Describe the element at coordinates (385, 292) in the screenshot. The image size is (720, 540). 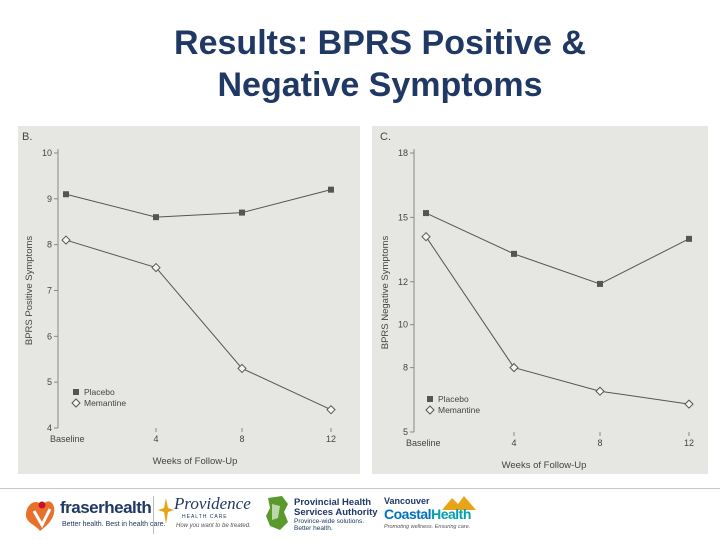
I see `chart1-y-axis-label: BPRS Negative Symptoms` at that location.